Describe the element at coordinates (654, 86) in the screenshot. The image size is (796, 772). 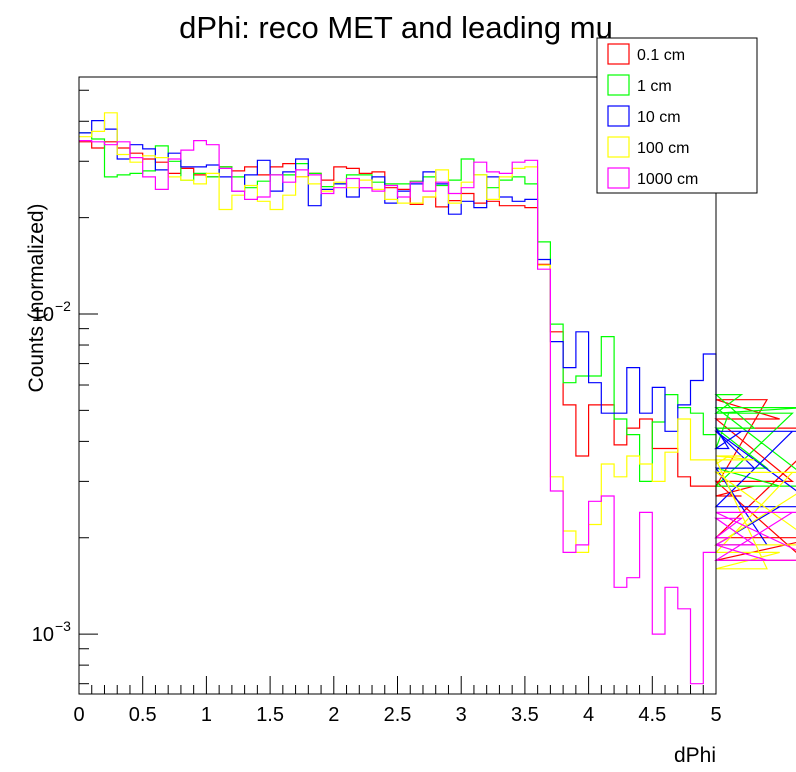
I see `legend-label-1: 1 cm` at that location.